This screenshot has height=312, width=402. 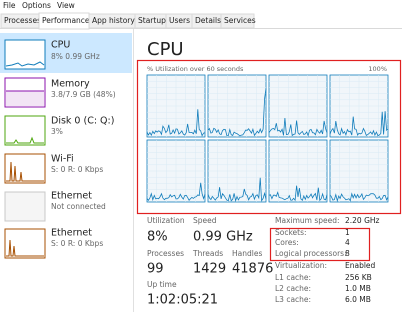 I want to click on tab-label: Services, so click(x=240, y=20).